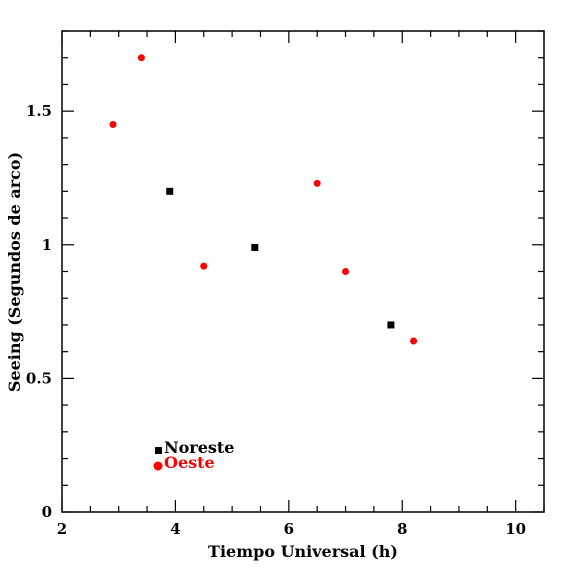 The image size is (574, 574). What do you see at coordinates (189, 462) in the screenshot?
I see `legend-label-oeste: Oeste` at bounding box center [189, 462].